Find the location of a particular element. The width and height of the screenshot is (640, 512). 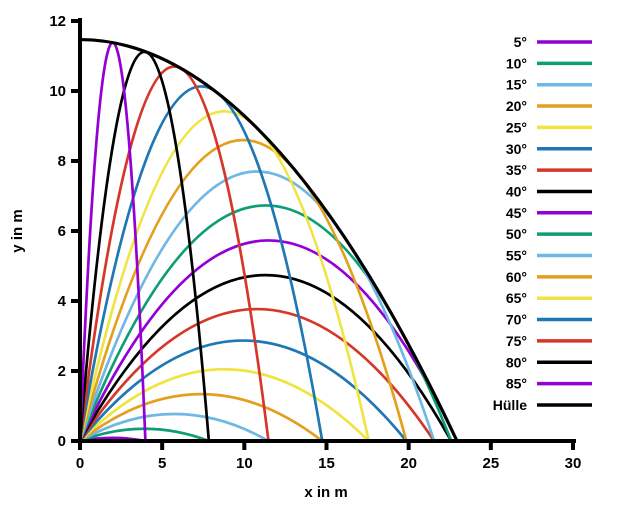

legend-label-15°: 15° is located at coordinates (516, 85).